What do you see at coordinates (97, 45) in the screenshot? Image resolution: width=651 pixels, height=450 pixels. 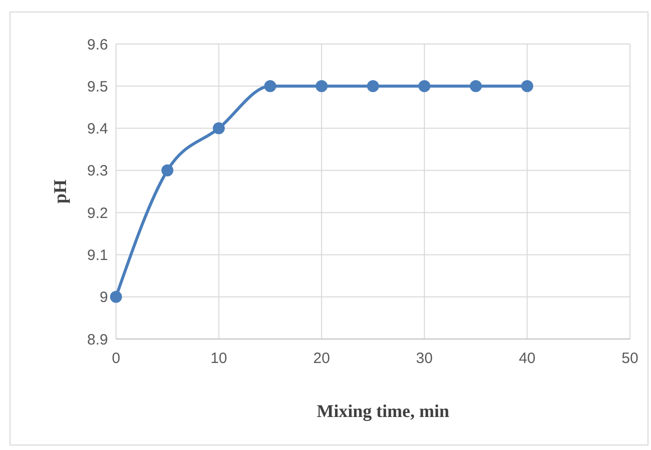 I see `y-tick-label: 9.6` at bounding box center [97, 45].